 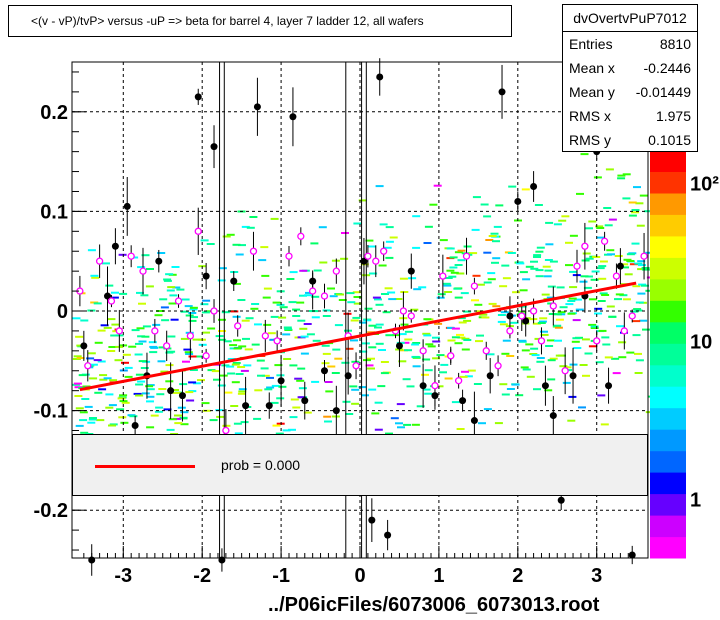 I want to click on x-tick-label: 3, so click(x=596, y=576).